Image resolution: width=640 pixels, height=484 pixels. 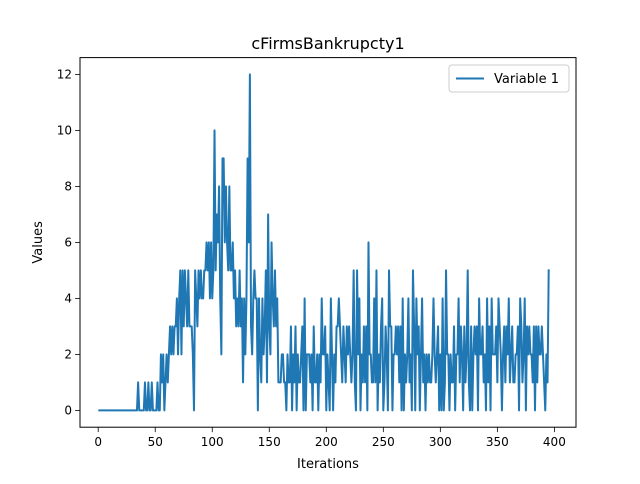 What do you see at coordinates (326, 442) in the screenshot?
I see `x-tick-label: 200` at bounding box center [326, 442].